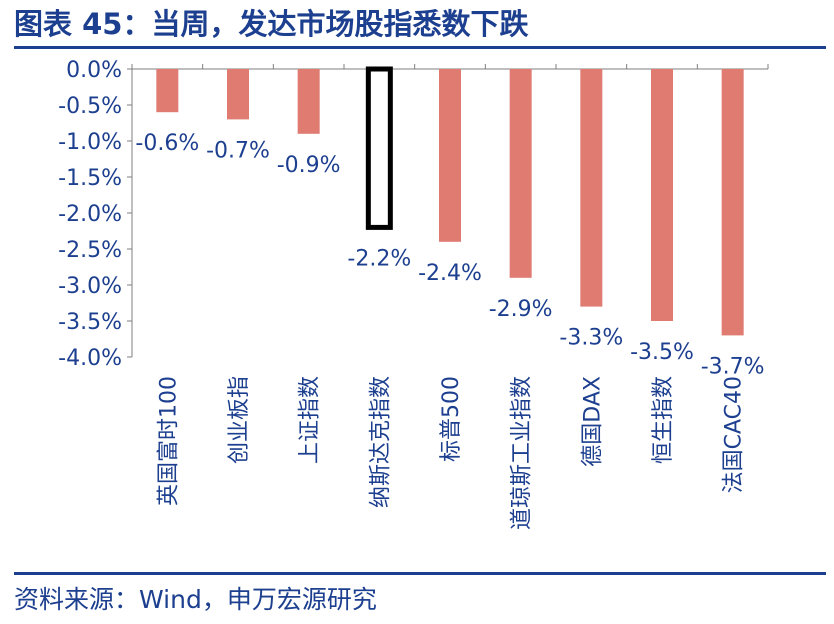  Describe the element at coordinates (451, 419) in the screenshot. I see `category-label: 标普500` at that location.